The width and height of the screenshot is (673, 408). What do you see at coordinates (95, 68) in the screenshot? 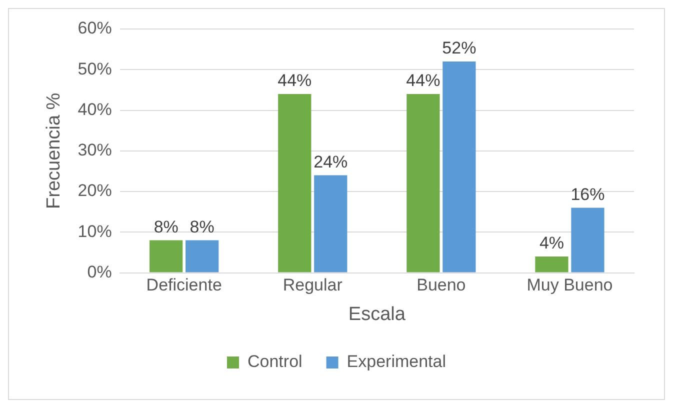
I see `y-tick-label: 50%` at bounding box center [95, 68].